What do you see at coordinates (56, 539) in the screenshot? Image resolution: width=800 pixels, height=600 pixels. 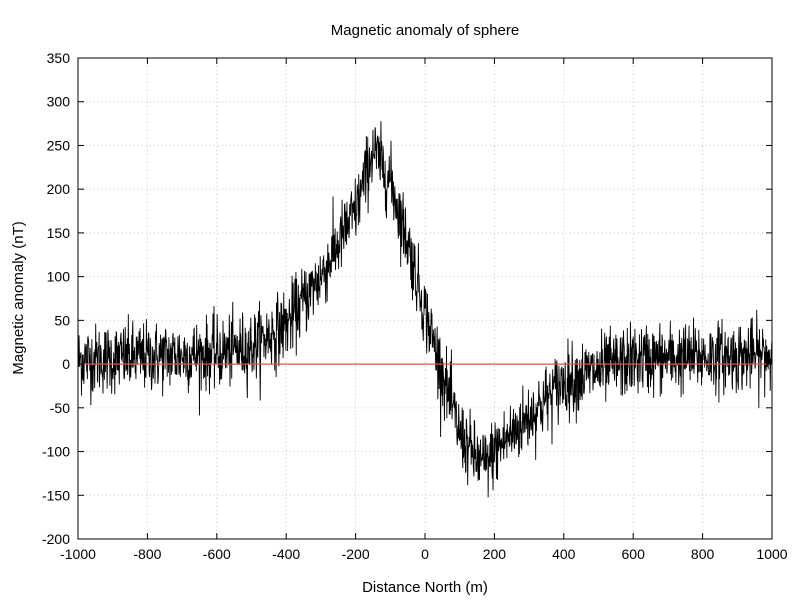 I see `y-tick-label: -200` at bounding box center [56, 539].